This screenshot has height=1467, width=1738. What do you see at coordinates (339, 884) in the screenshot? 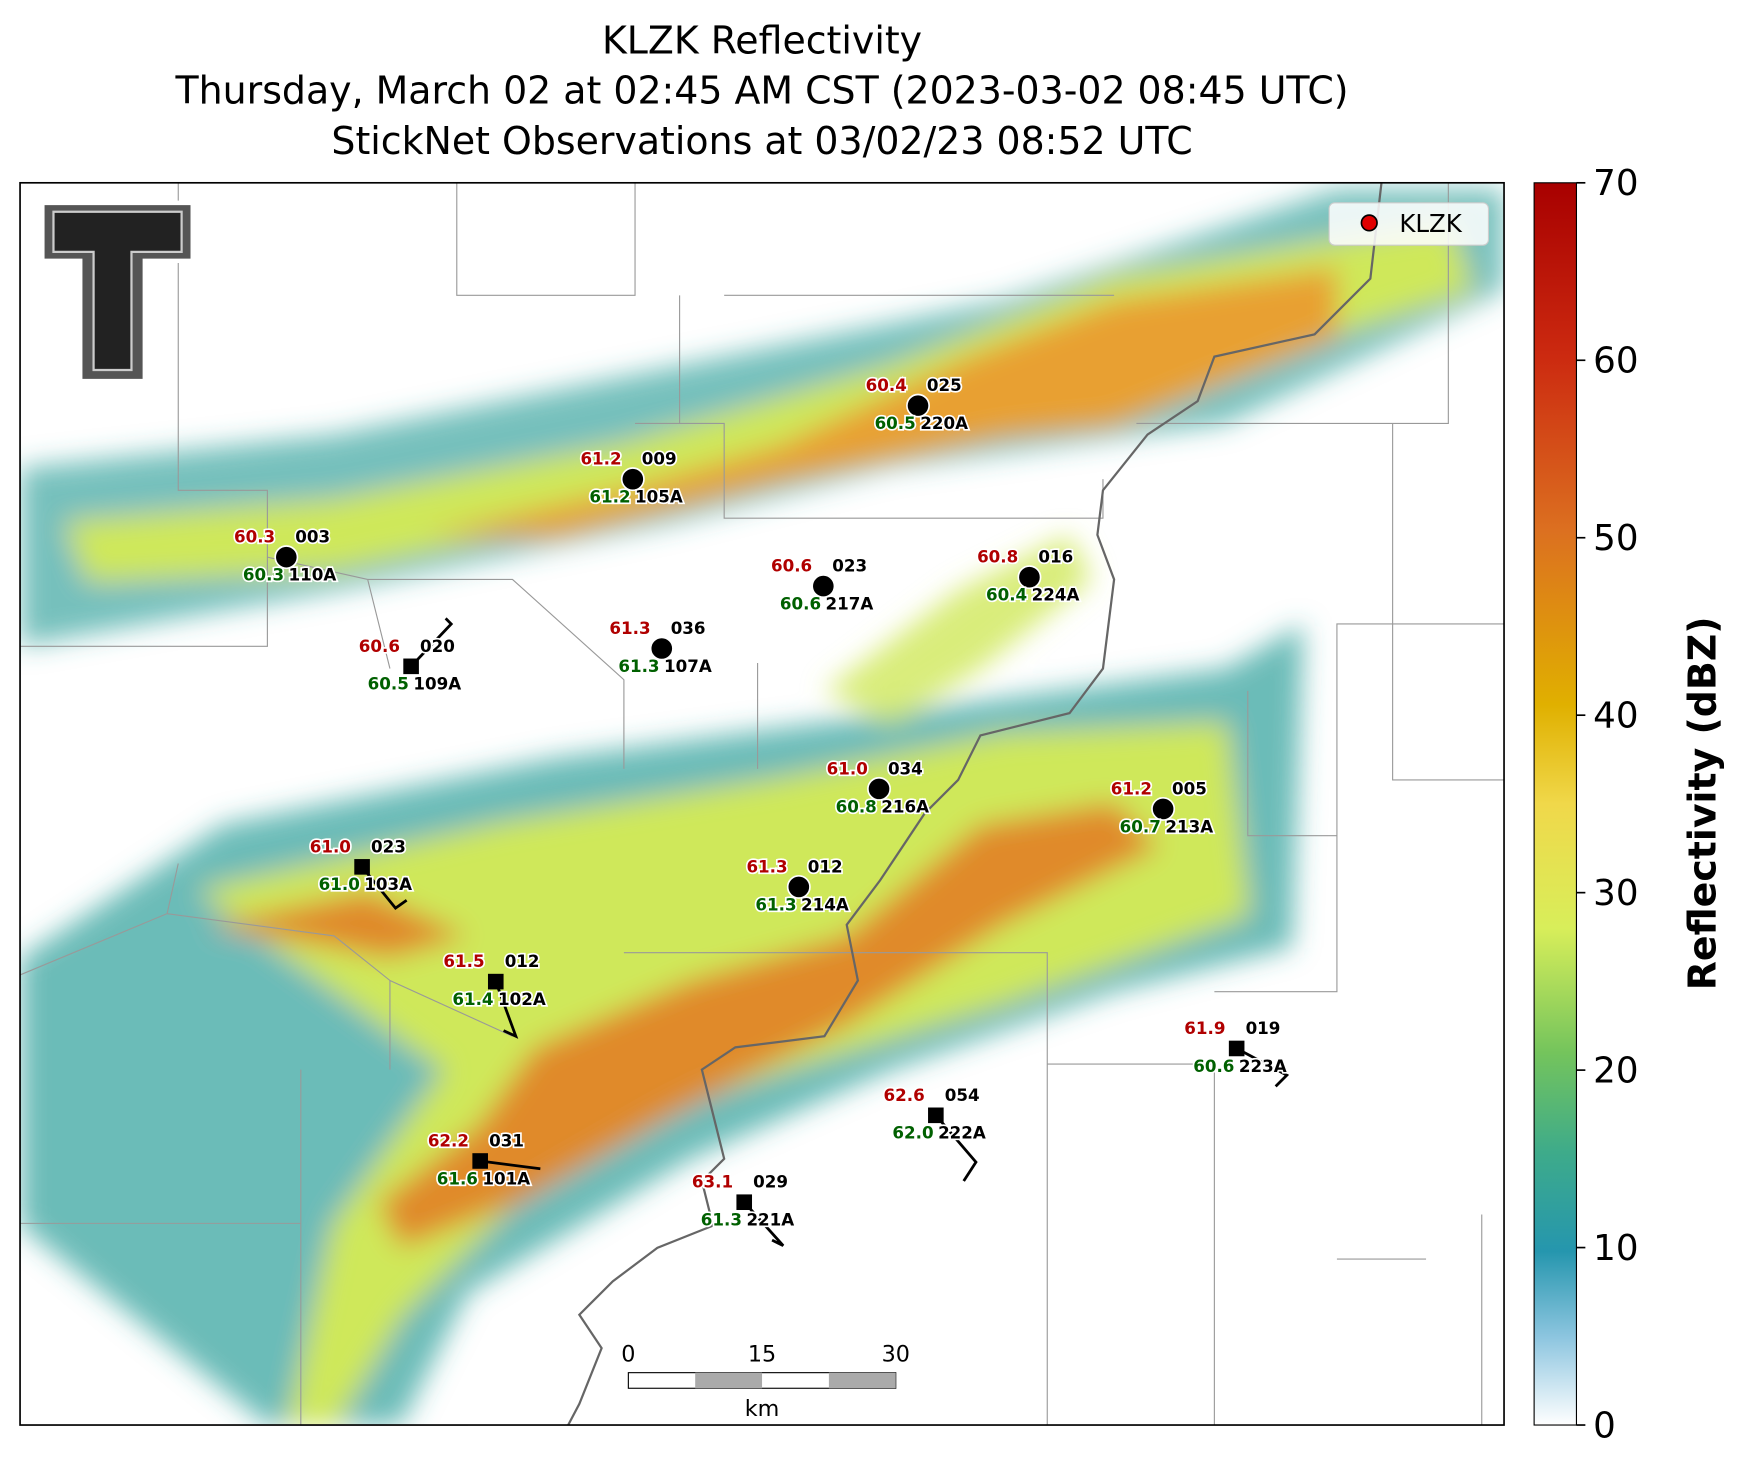
I see `dewpoint: 61.0` at bounding box center [339, 884].